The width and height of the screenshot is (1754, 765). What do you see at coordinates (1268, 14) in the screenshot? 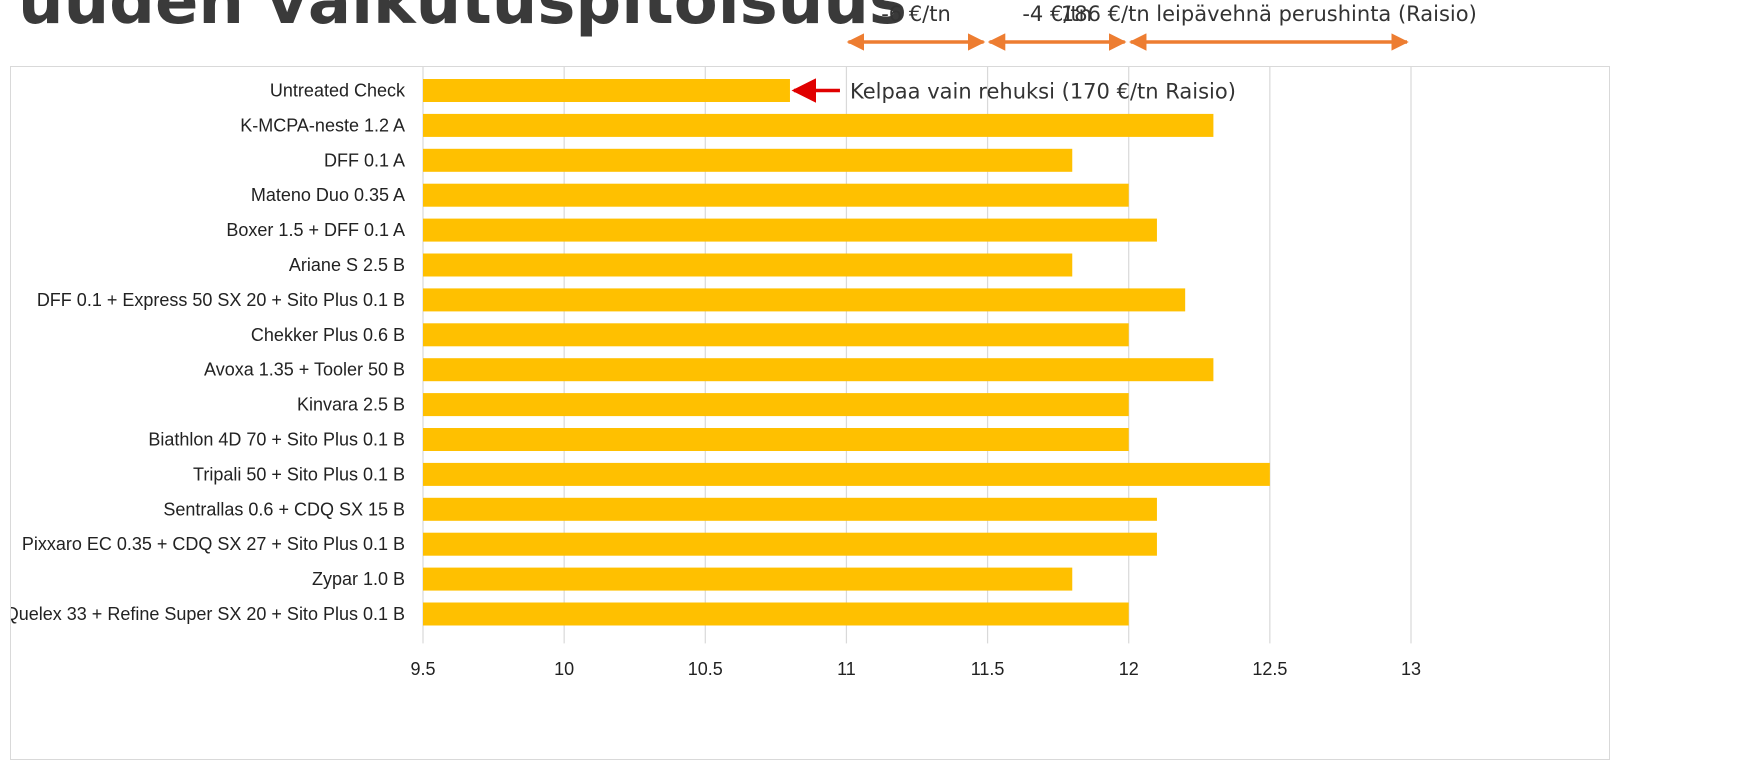
I see `price-label-2: 186 €/tn leipävehnä perushinta (Raisio)` at bounding box center [1268, 14].